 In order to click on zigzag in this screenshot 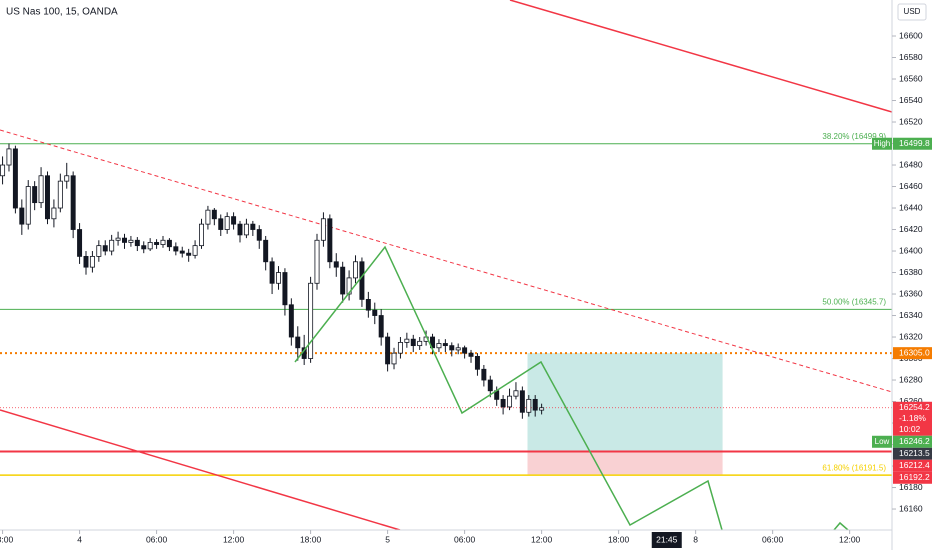, I will do `click(841, 525)`.